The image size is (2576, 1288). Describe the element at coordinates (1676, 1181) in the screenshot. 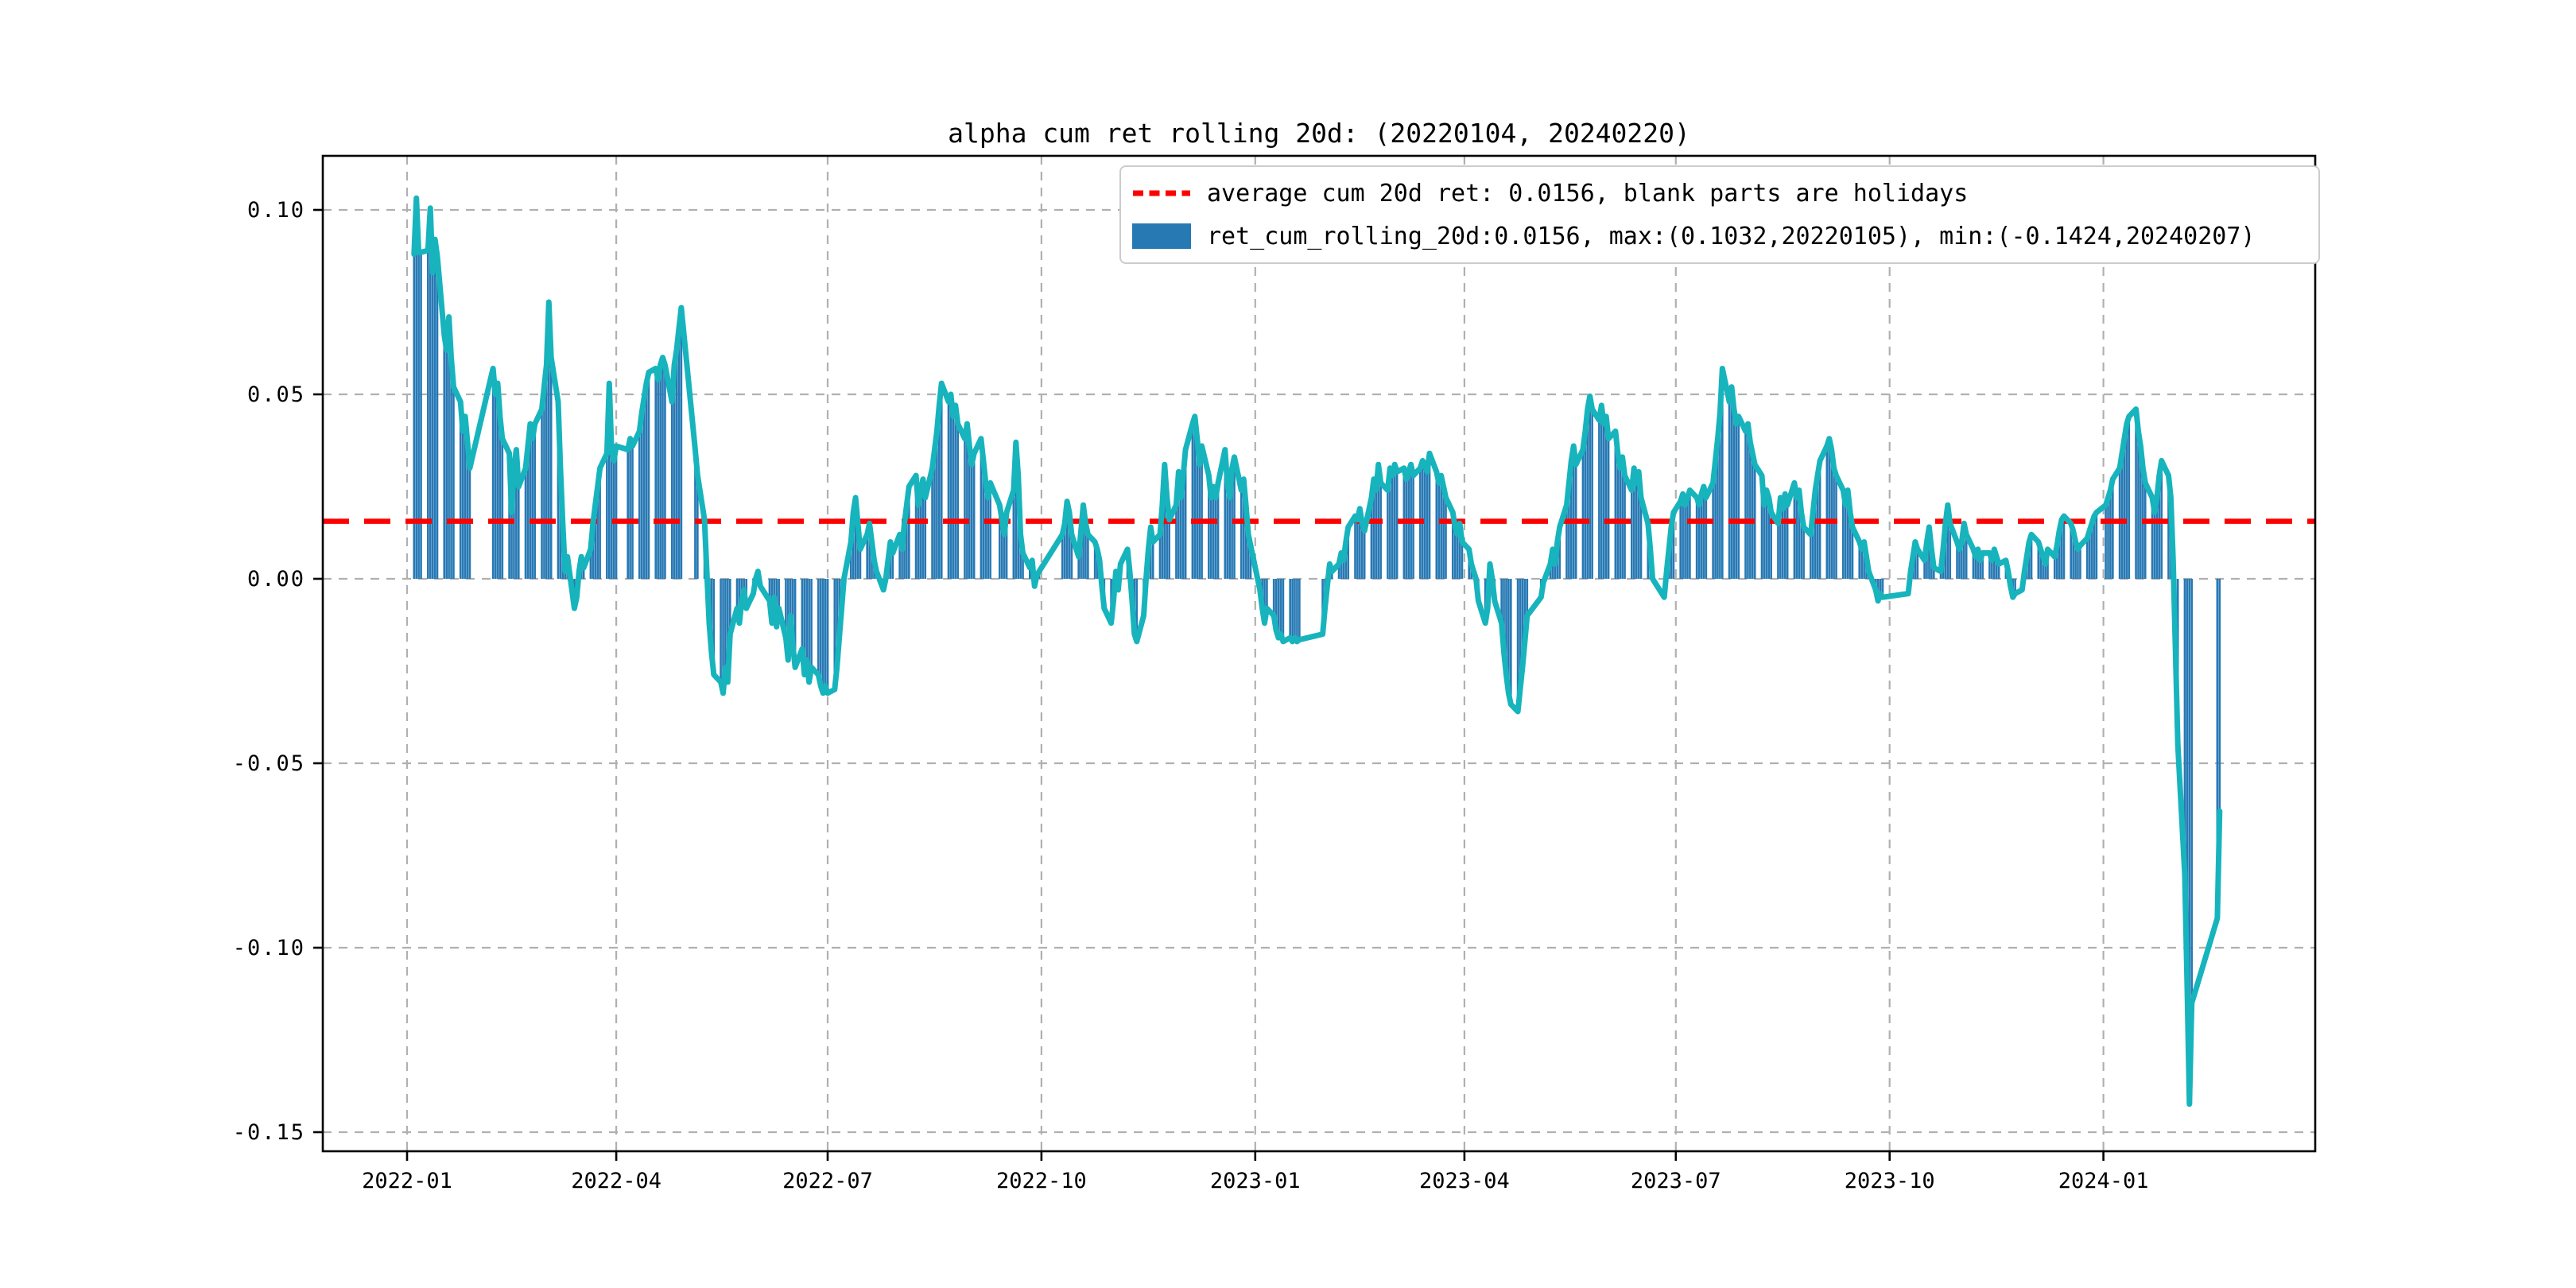

I see `x-tick-label: 2023-07` at that location.